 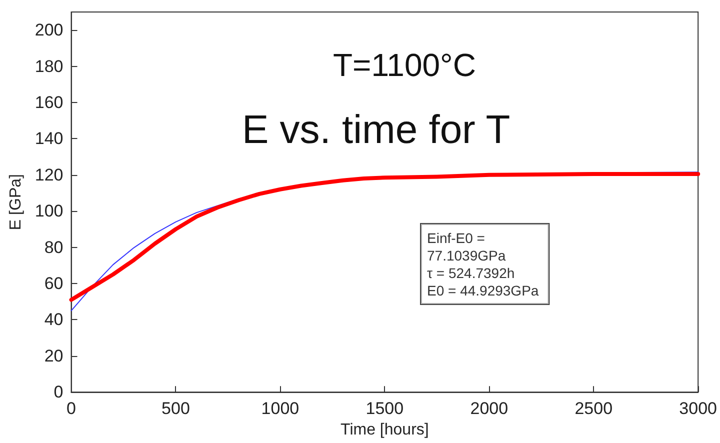 What do you see at coordinates (698, 408) in the screenshot?
I see `x-tick-label: 3000` at bounding box center [698, 408].